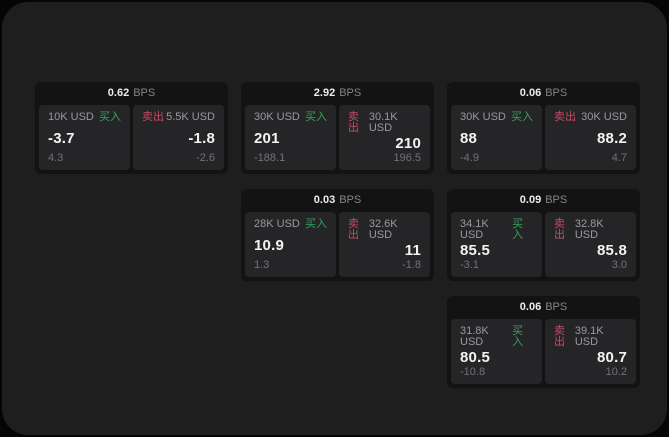 This screenshot has width=669, height=437. What do you see at coordinates (84, 137) in the screenshot?
I see `buy-panel: 10K USD 买入 -3.7 4.3` at bounding box center [84, 137].